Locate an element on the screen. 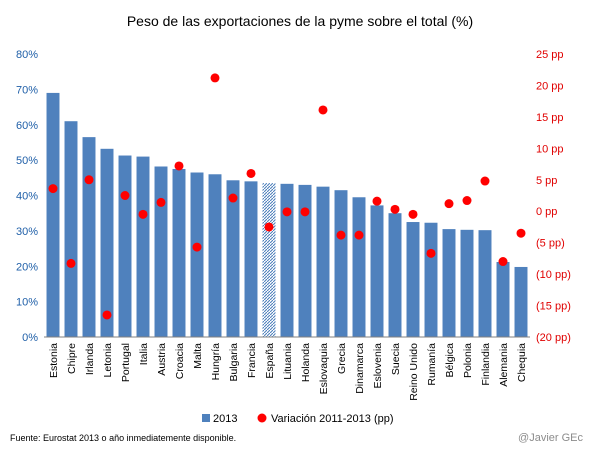 This screenshot has width=605, height=454. category-label: Italia is located at coordinates (144, 354).